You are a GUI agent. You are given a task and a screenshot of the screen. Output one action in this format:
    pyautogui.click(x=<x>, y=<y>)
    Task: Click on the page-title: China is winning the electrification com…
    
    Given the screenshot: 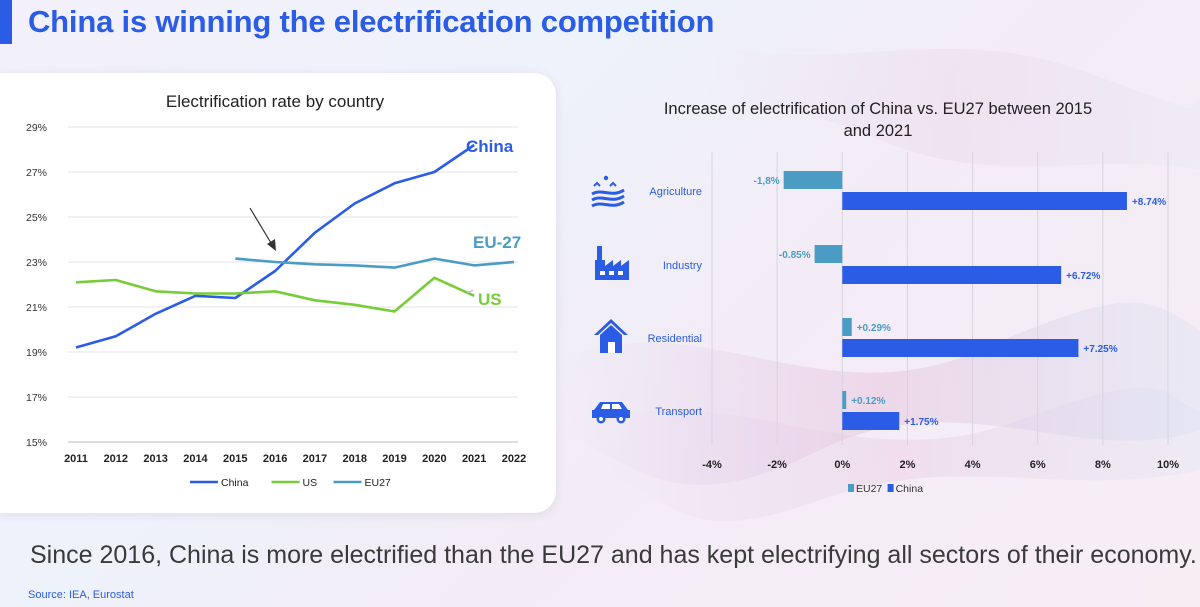 What is the action you would take?
    pyautogui.click(x=371, y=21)
    